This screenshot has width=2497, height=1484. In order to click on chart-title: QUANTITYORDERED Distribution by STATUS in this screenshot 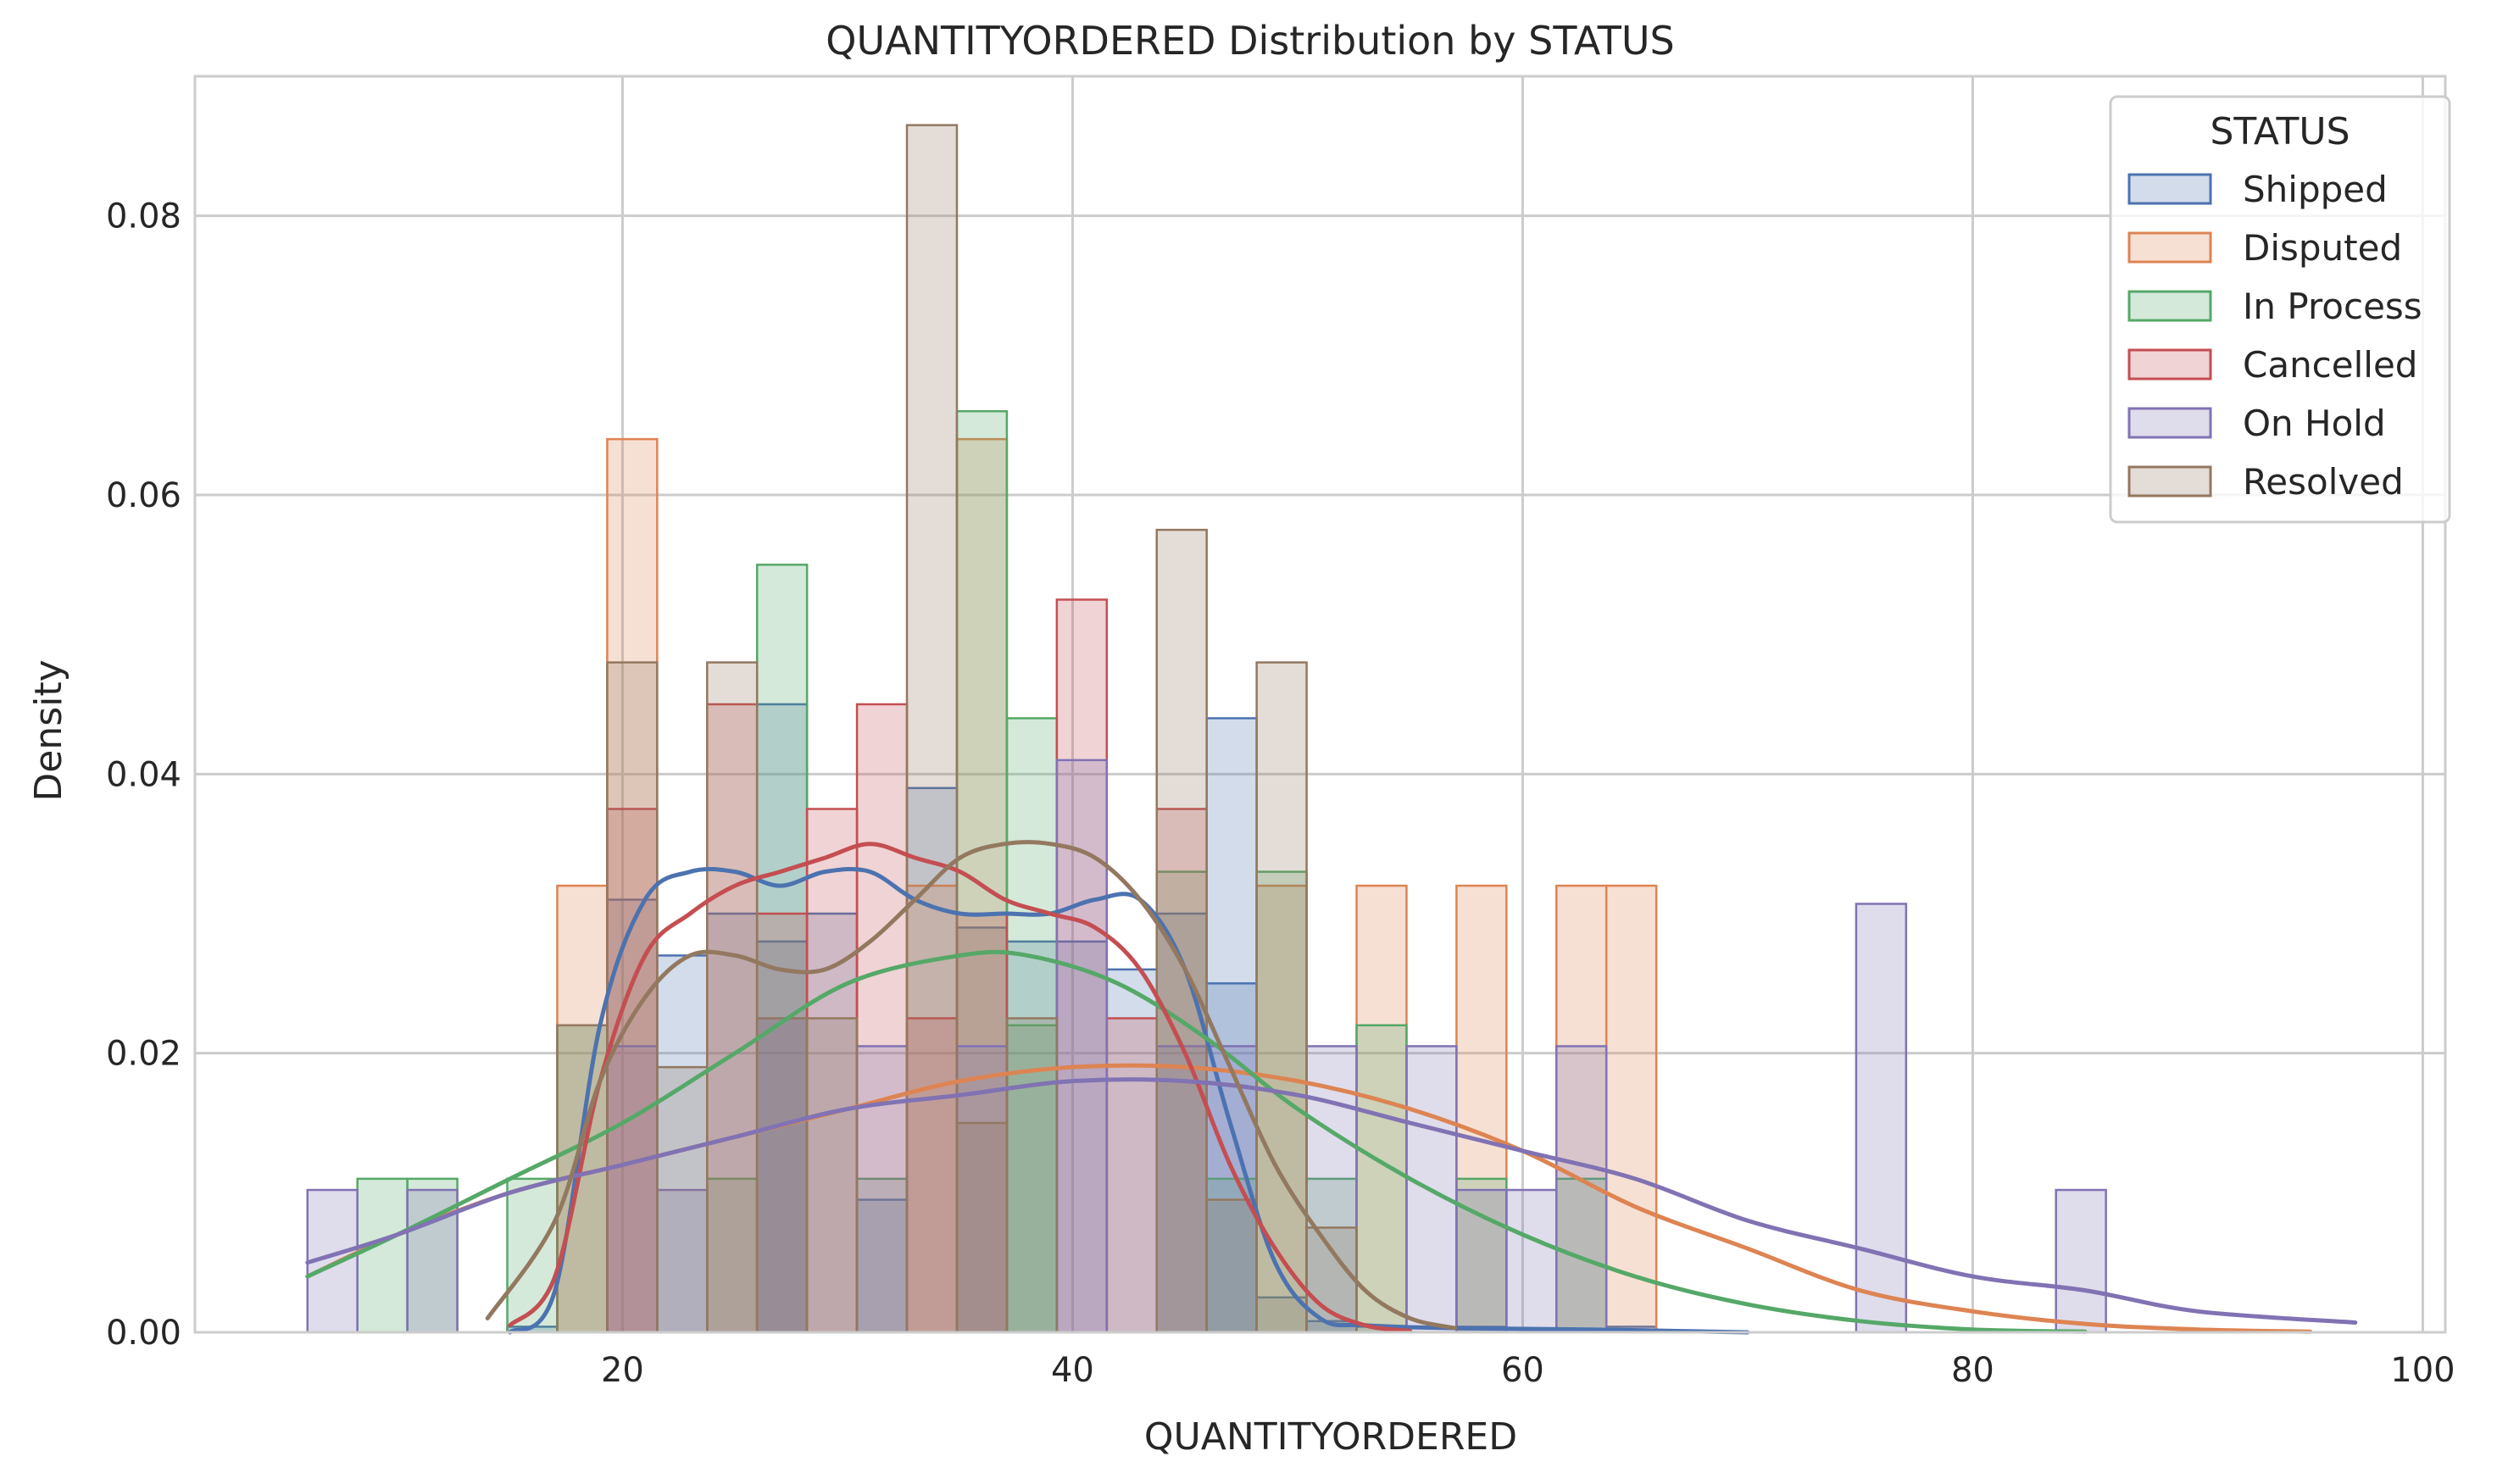, I will do `click(1250, 41)`.